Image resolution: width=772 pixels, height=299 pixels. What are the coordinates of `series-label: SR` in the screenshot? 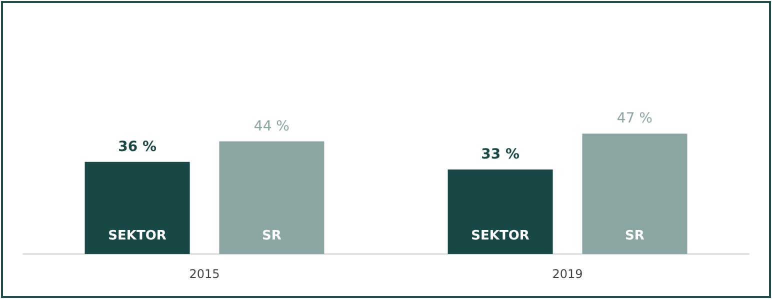 It's located at (272, 236).